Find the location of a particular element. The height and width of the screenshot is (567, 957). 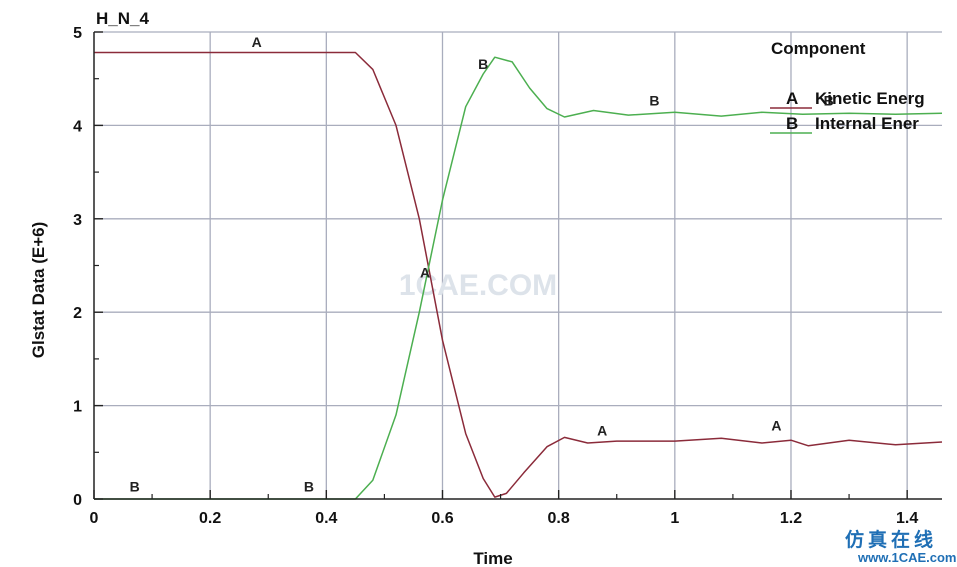

x-axis-title: Time is located at coordinates (492, 558).